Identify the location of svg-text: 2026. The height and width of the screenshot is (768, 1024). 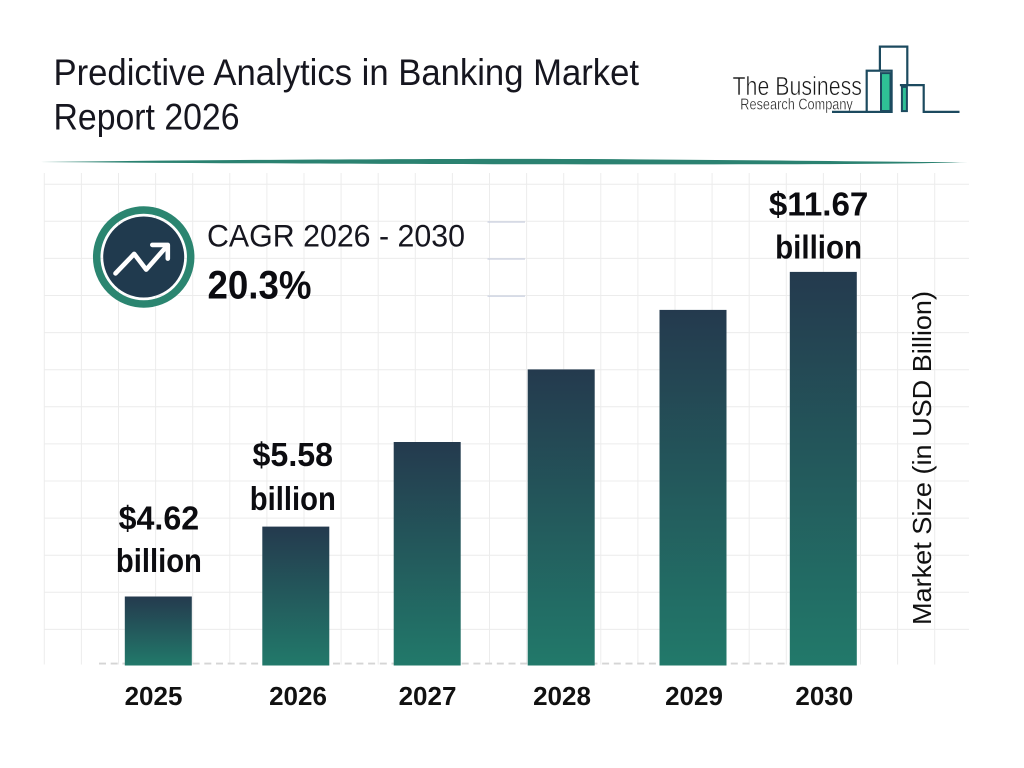
(298, 696).